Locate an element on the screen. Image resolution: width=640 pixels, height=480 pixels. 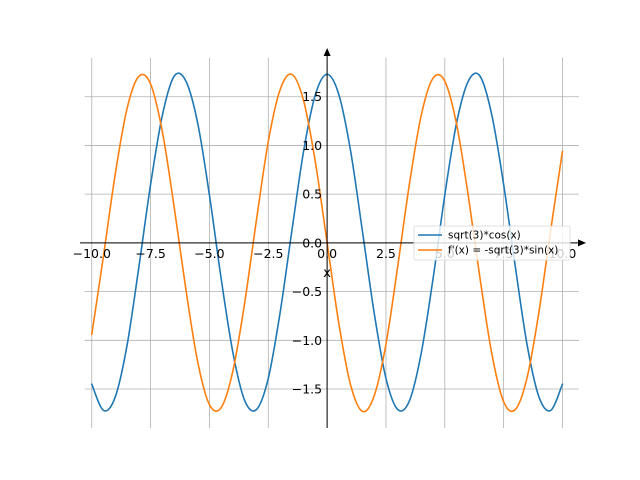
legend-entry-cos: sqrt(3)*cos(x) is located at coordinates (484, 236).